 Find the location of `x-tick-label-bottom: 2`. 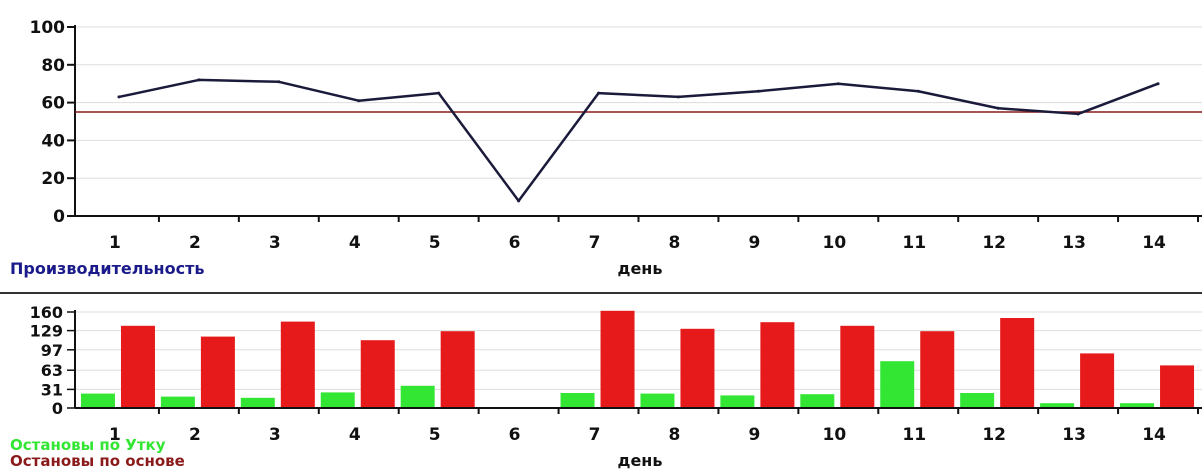

x-tick-label-bottom: 2 is located at coordinates (195, 435).